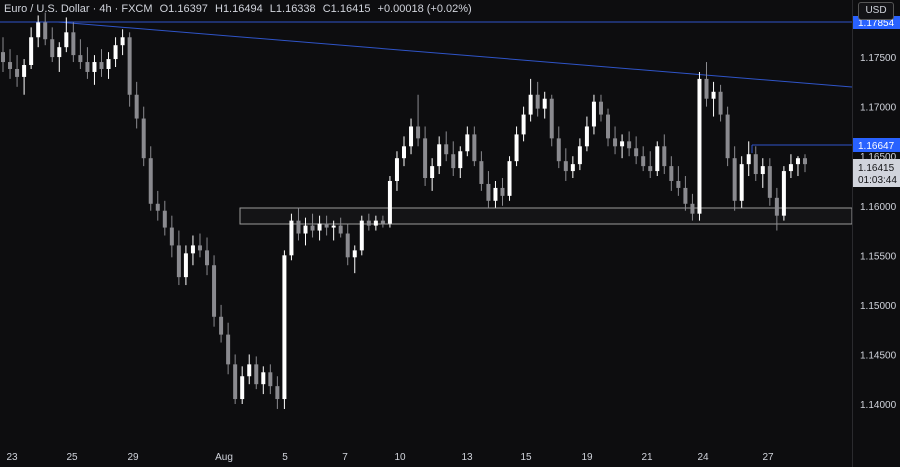 Image resolution: width=900 pixels, height=467 pixels. What do you see at coordinates (455, 54) in the screenshot?
I see `descending-trendline` at bounding box center [455, 54].